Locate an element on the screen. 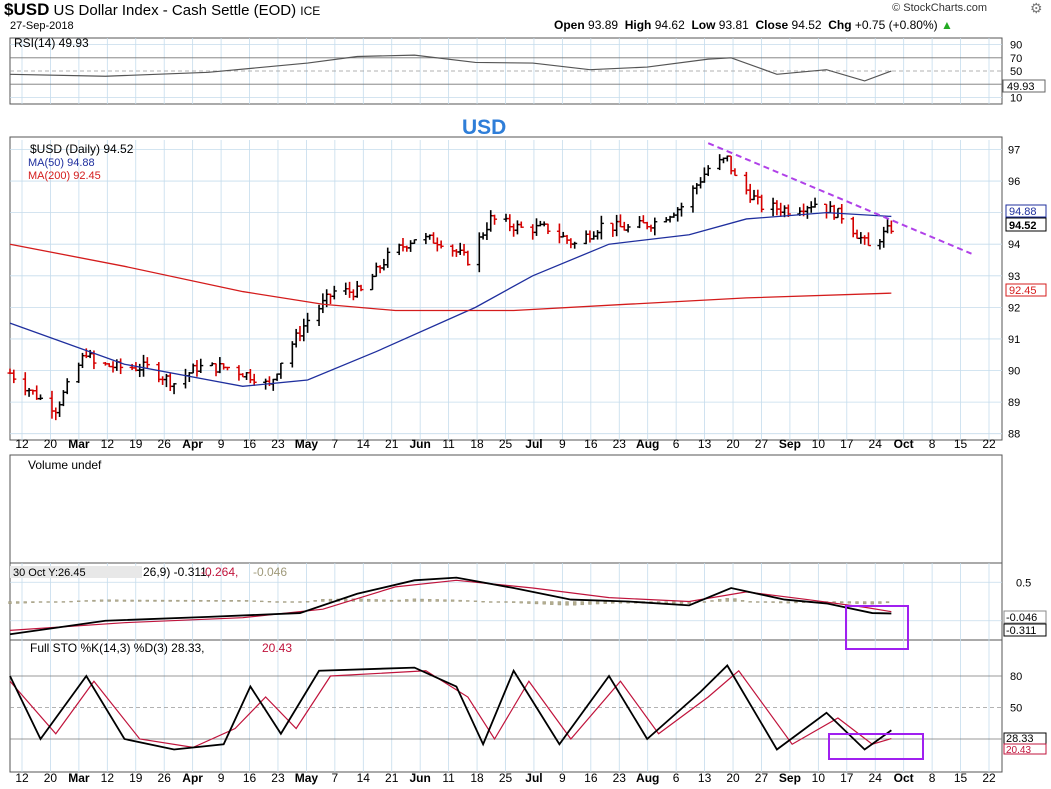 This screenshot has height=789, width=1051. sto-d-flag: 20.43 is located at coordinates (1025, 749).